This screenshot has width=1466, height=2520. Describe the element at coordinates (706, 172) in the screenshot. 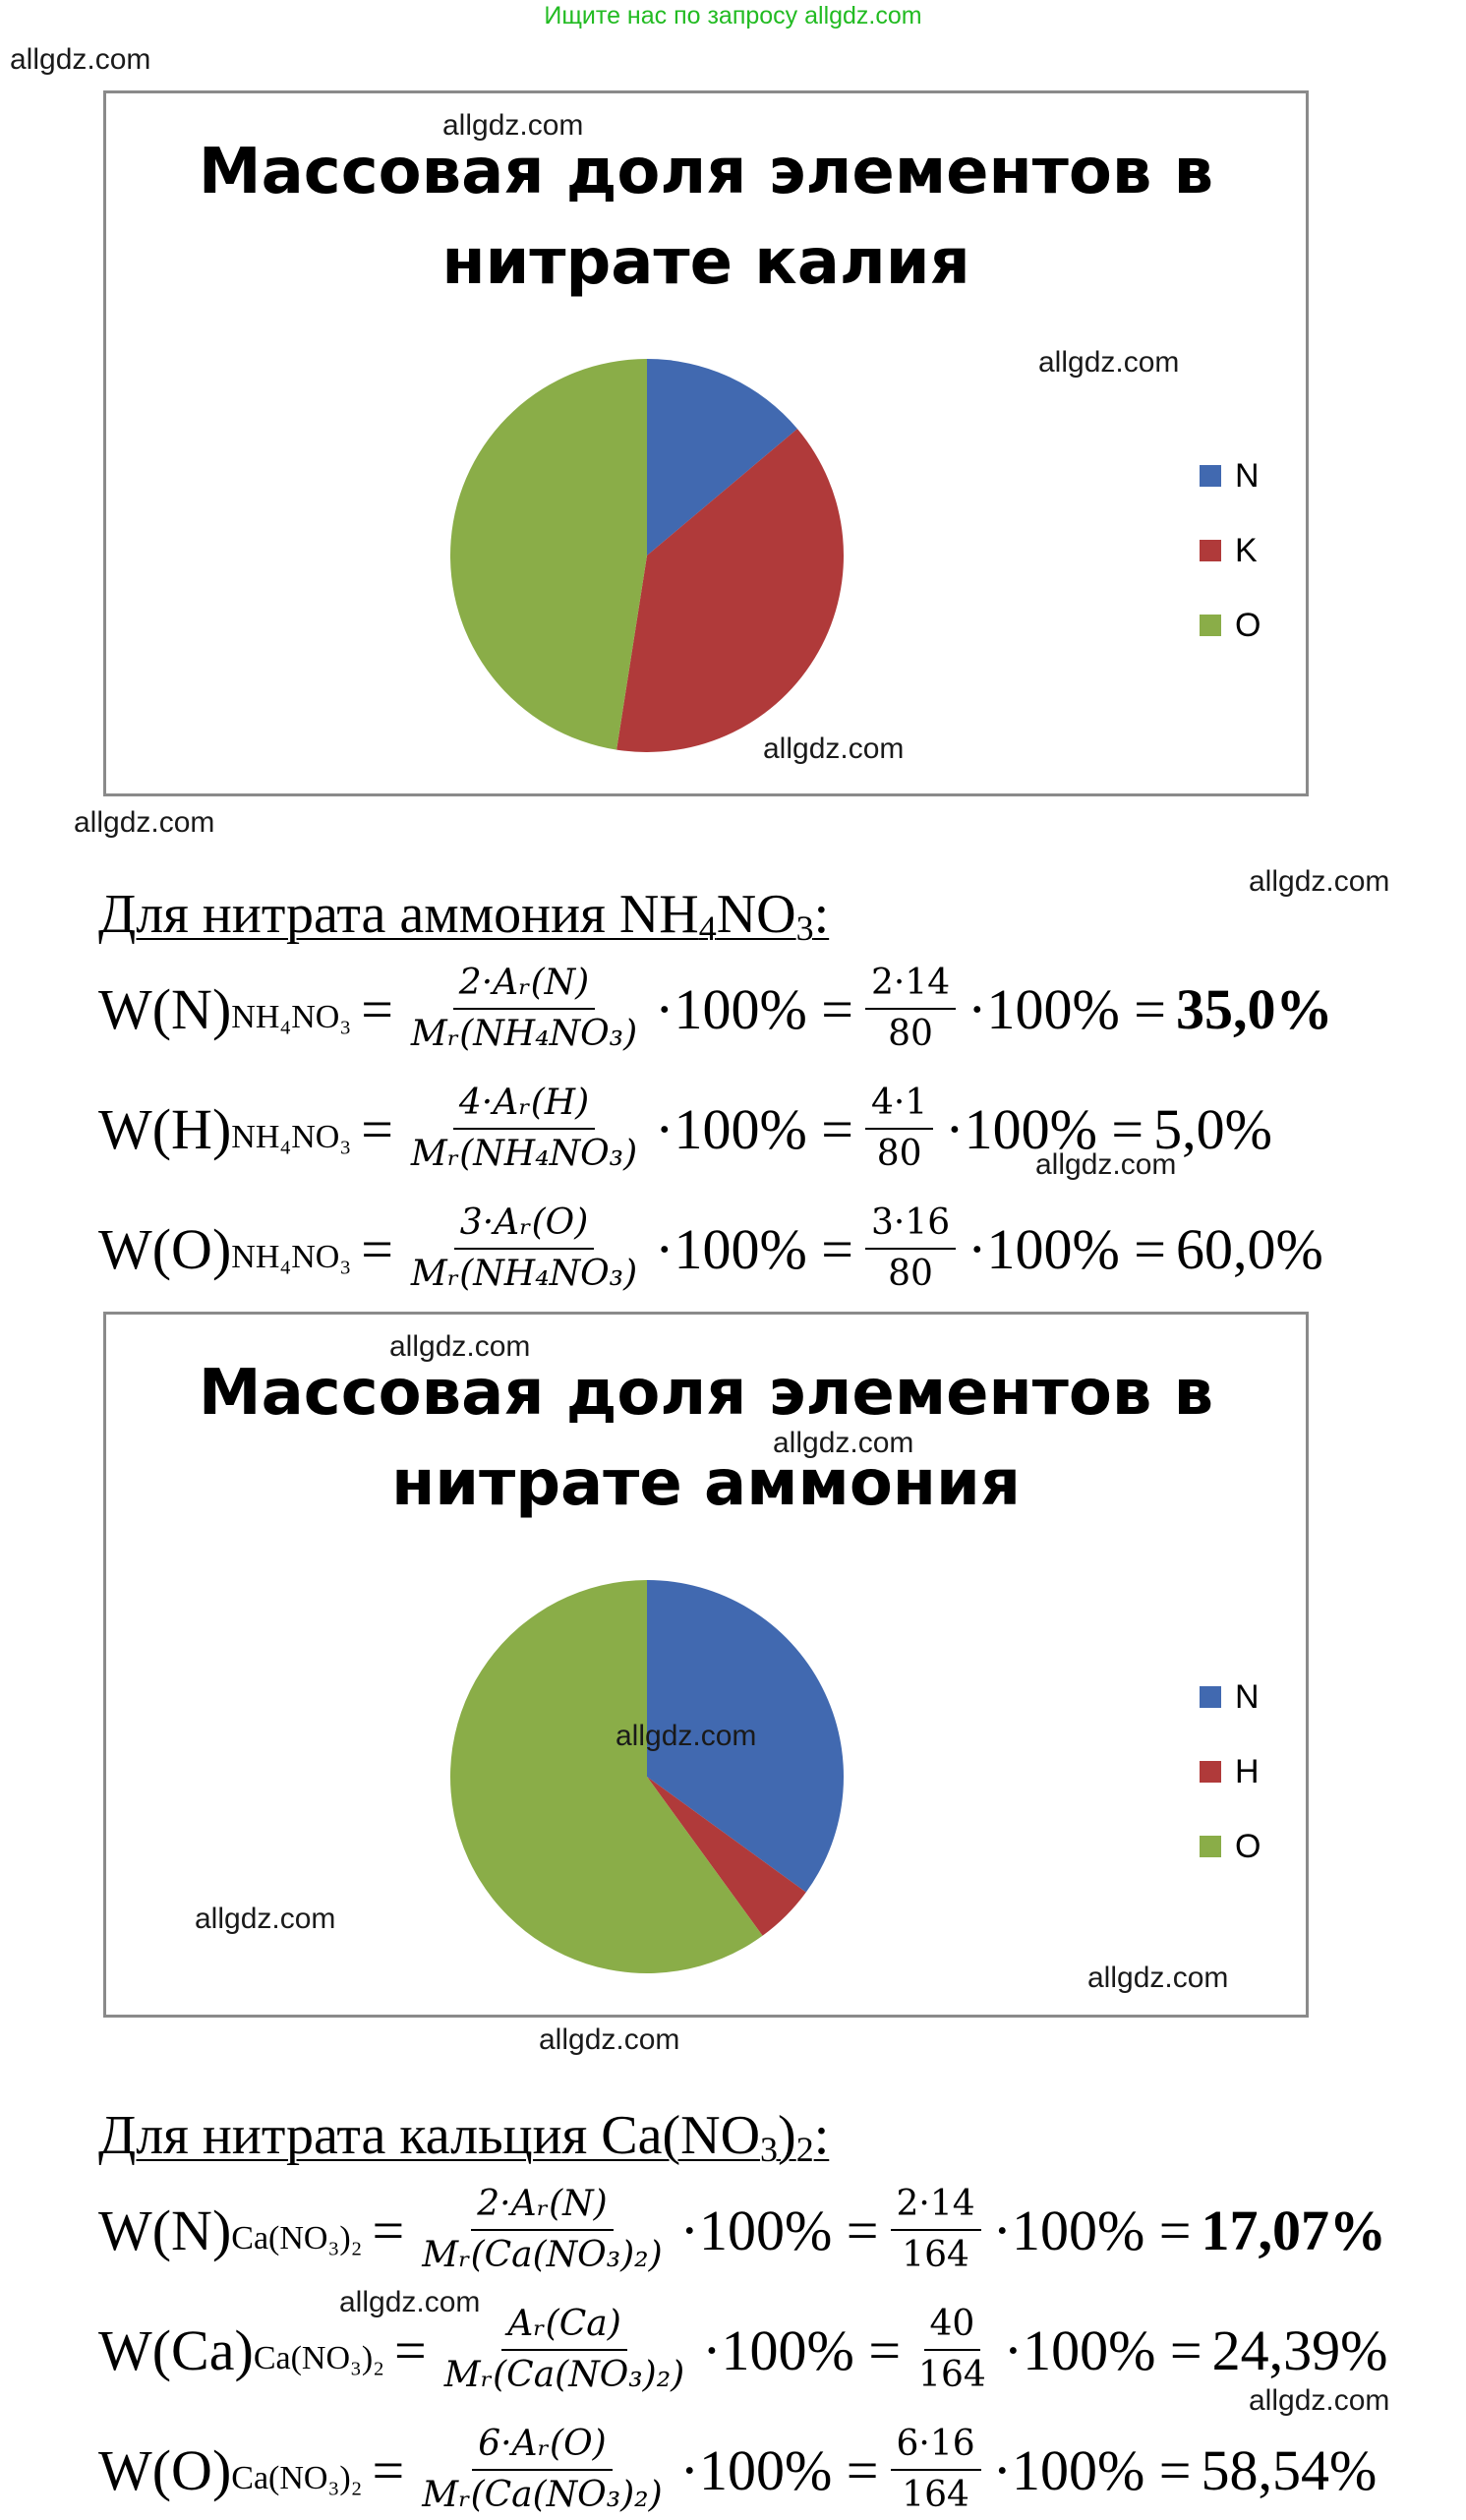

I see `chart-title-line1: Массовая доля элементов в` at that location.